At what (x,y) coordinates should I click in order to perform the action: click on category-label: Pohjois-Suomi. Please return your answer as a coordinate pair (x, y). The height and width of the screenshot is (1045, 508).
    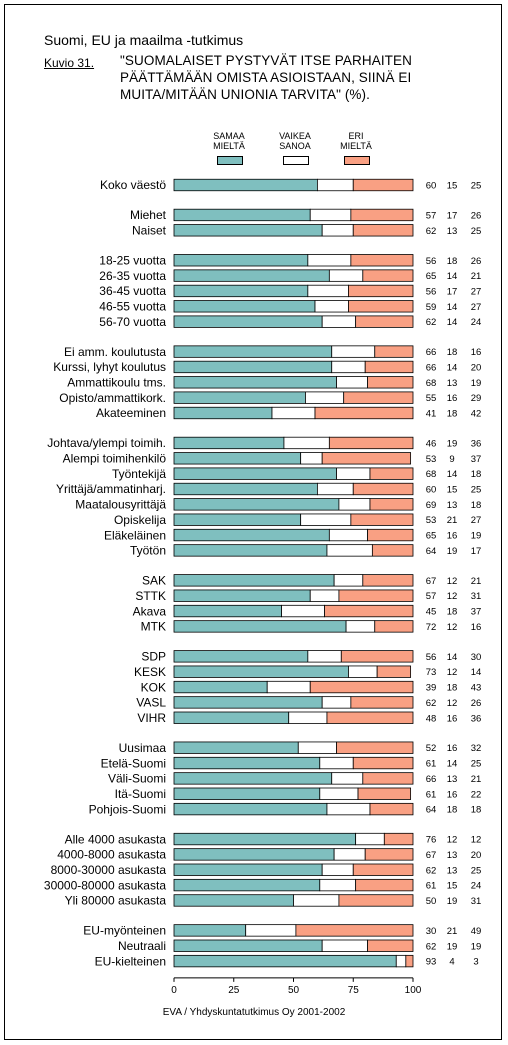
    Looking at the image, I should click on (127, 809).